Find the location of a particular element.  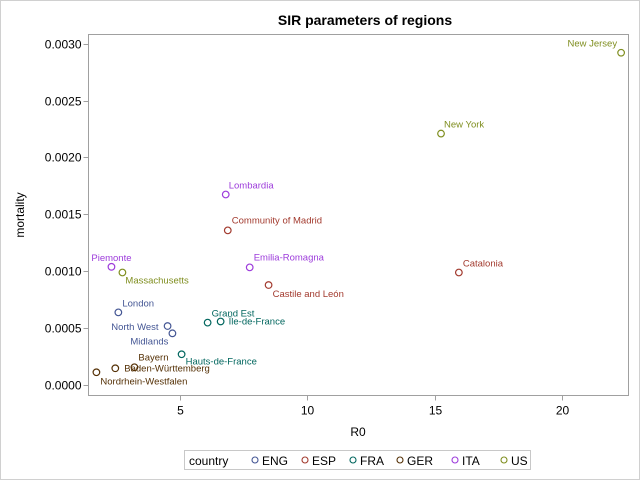

y-axis-label: mortality is located at coordinates (20, 214).